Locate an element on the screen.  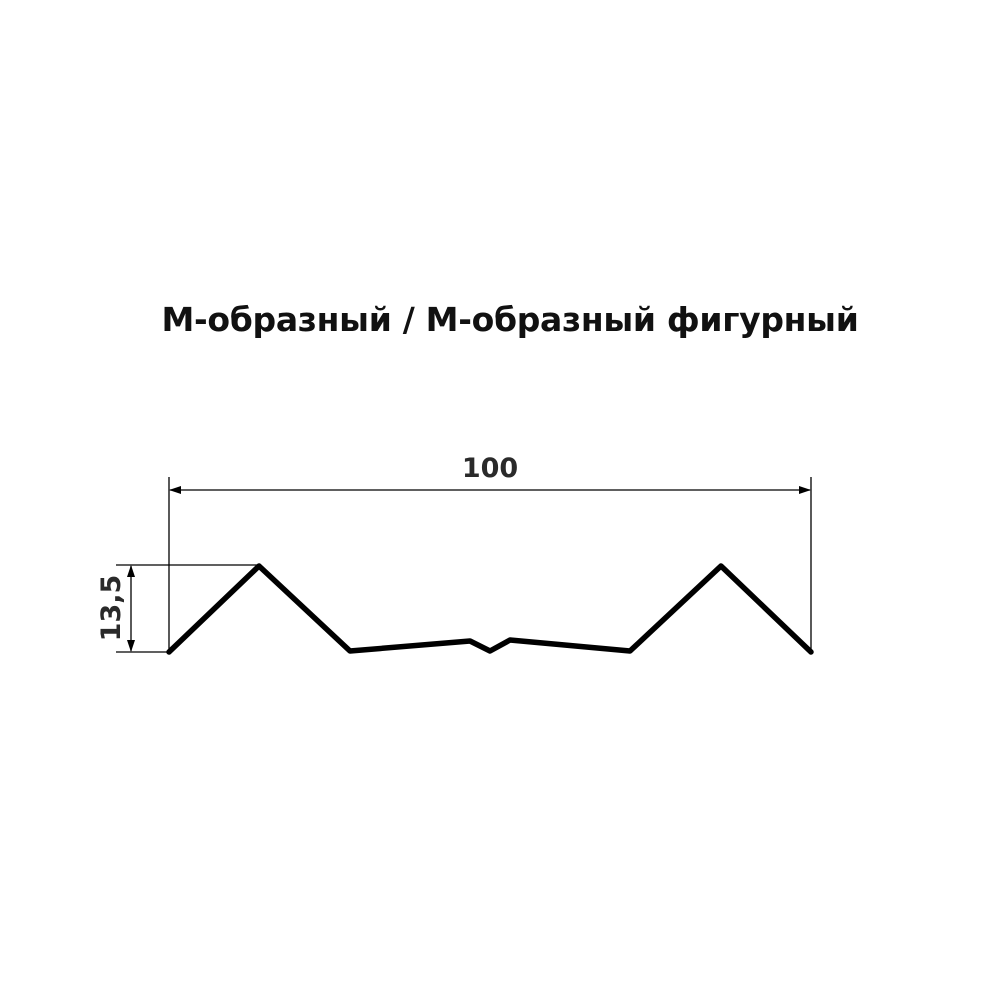
profile-line is located at coordinates (490, 609).